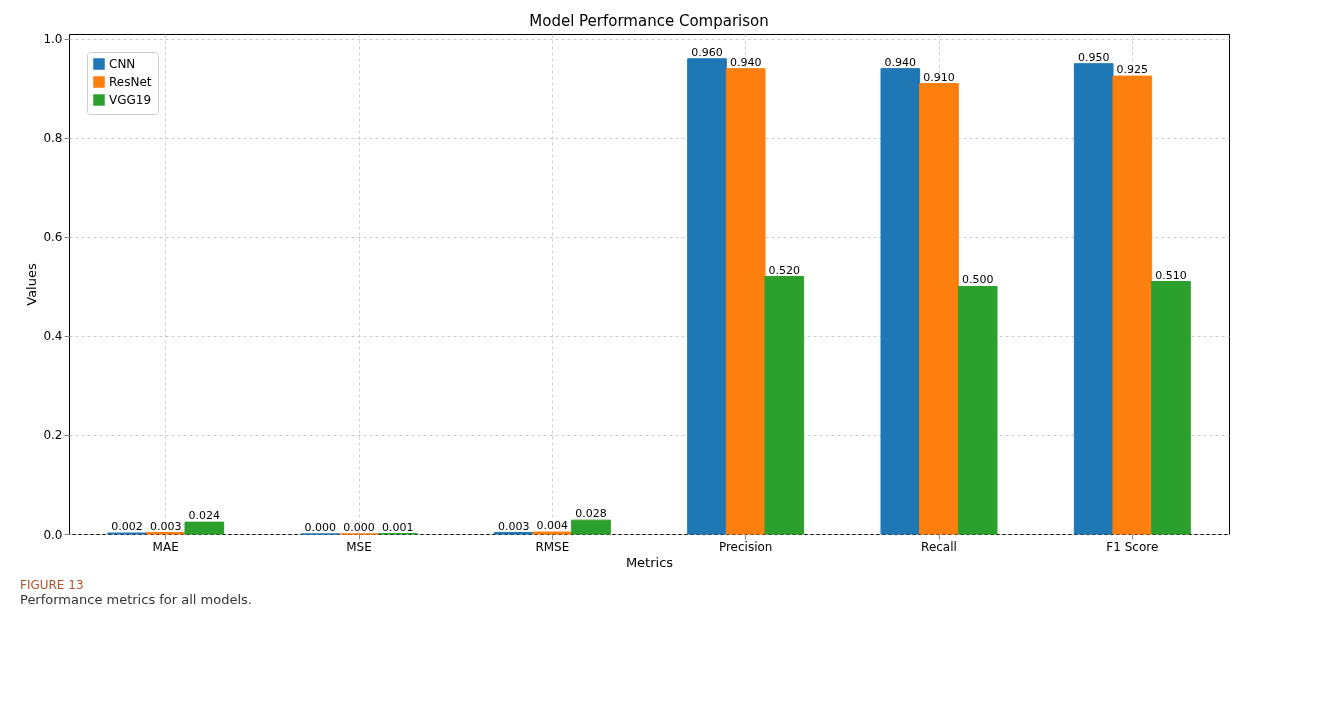 The image size is (1328, 701). Describe the element at coordinates (52, 585) in the screenshot. I see `caption: FIGURE 13` at that location.